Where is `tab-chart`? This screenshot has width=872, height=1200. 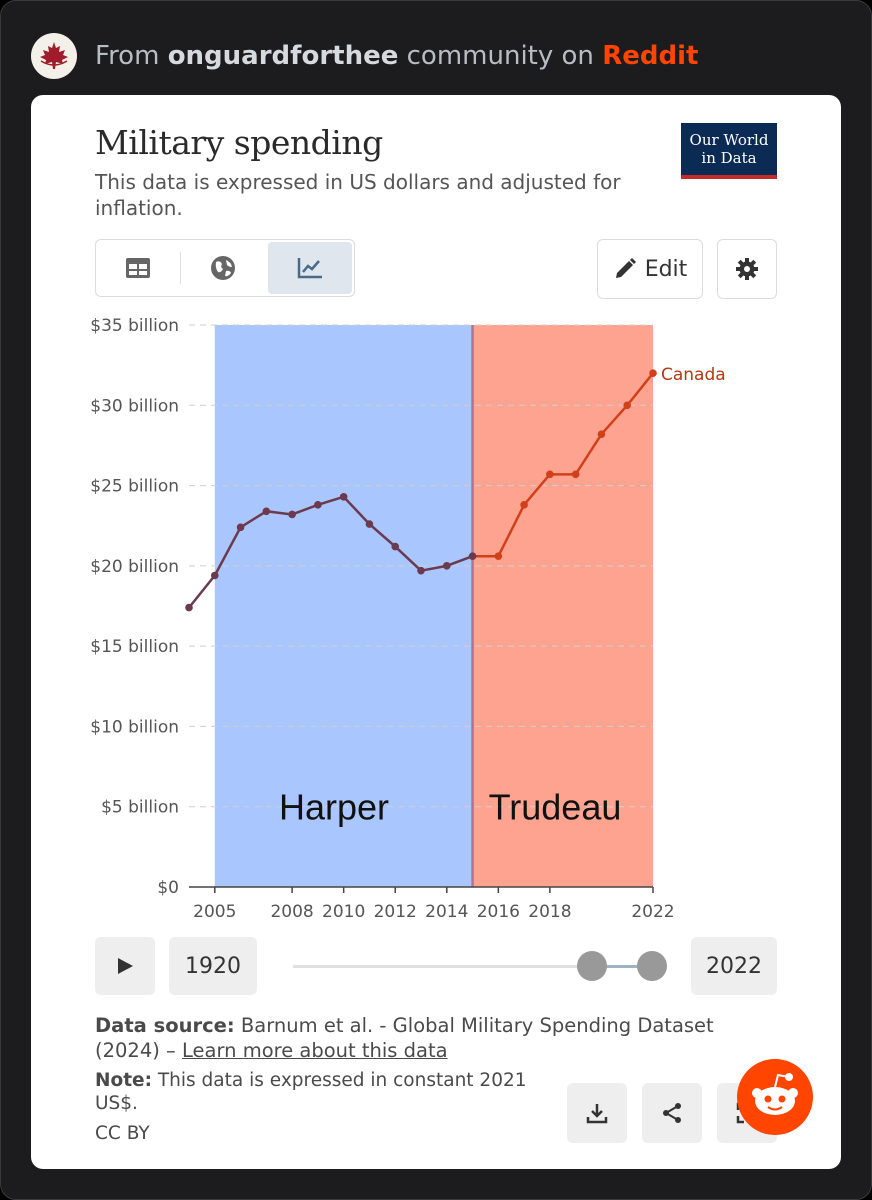 tab-chart is located at coordinates (309, 268).